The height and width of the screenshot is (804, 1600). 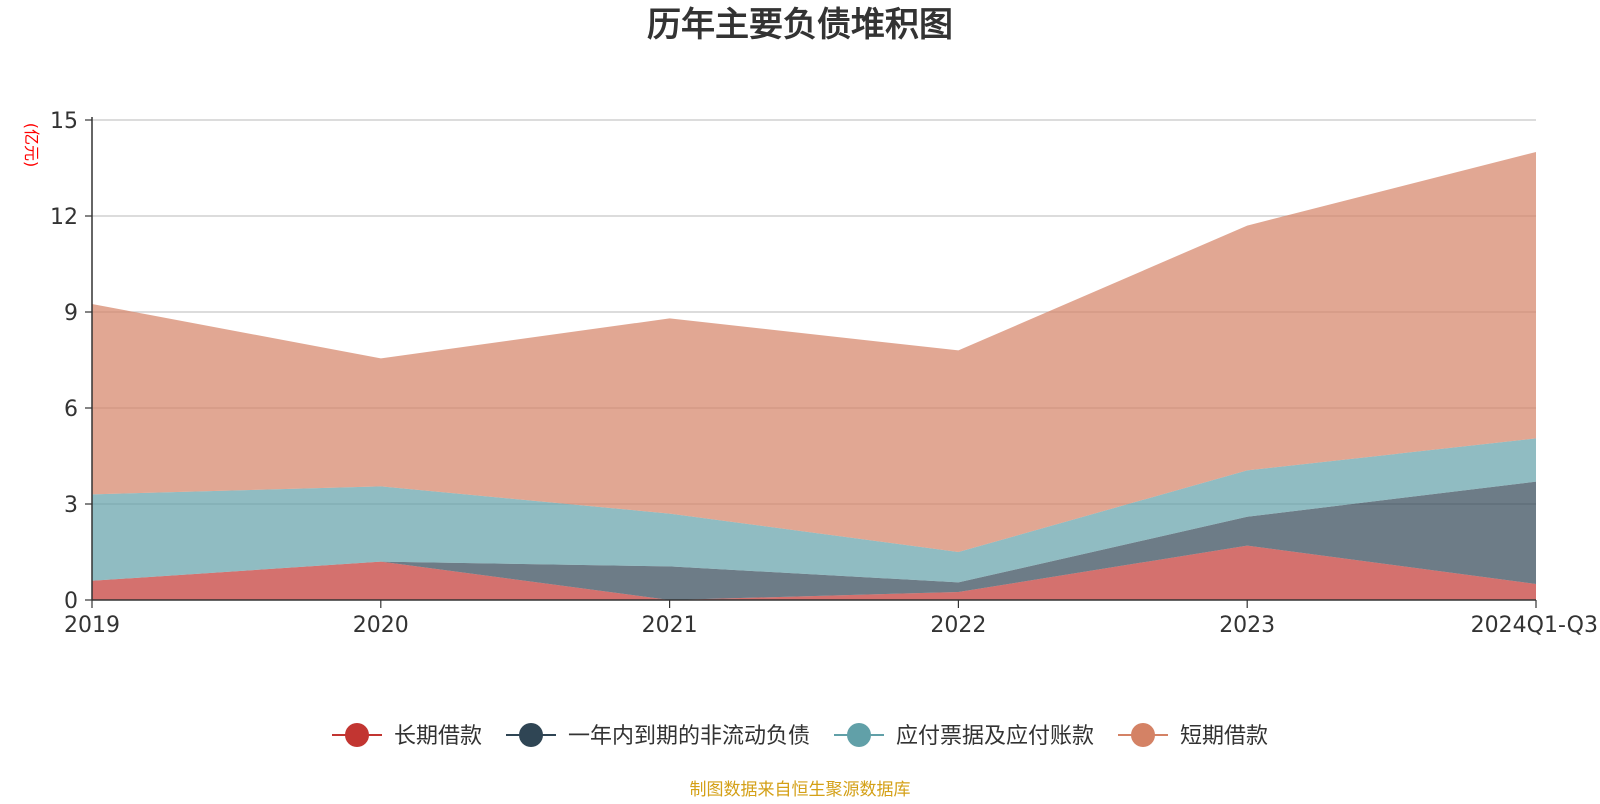 I want to click on legend-label: 应付票据及应付账款, so click(x=995, y=736).